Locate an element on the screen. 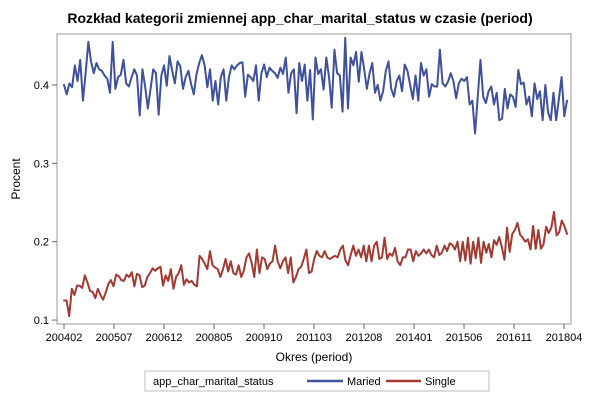 This screenshot has height=400, width=600. x-tick-label: 200507 is located at coordinates (114, 338).